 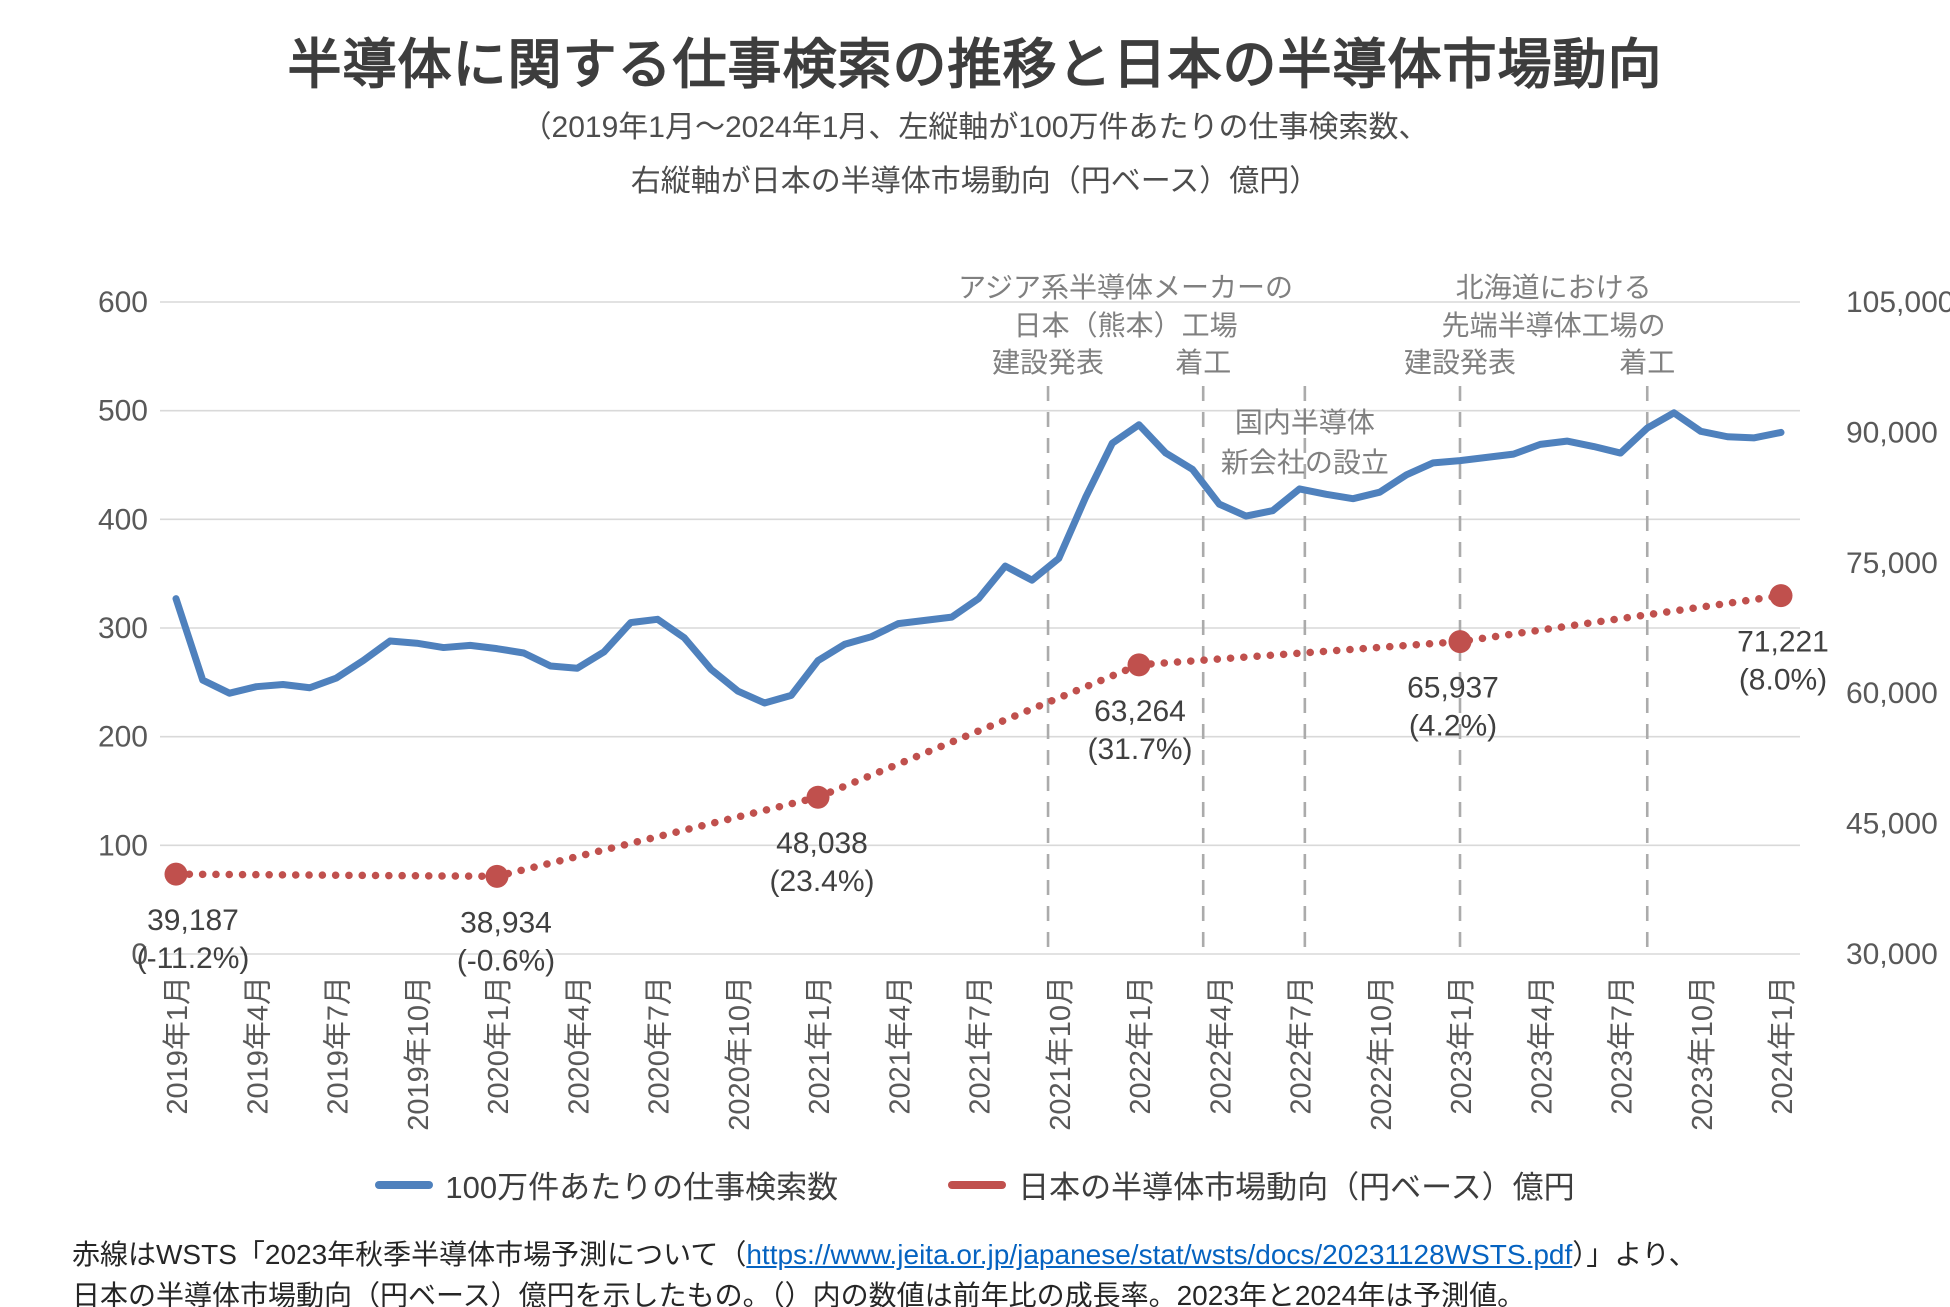 What do you see at coordinates (338, 1045) in the screenshot?
I see `x-axis-tick-label: 2019年7月` at bounding box center [338, 1045].